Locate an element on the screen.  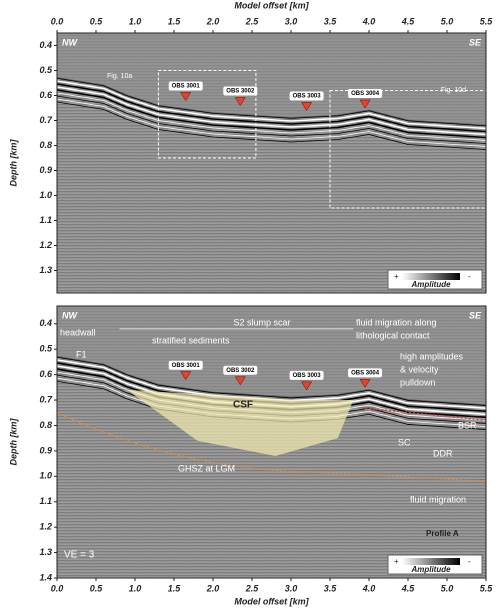
annotation: DDR is located at coordinates (443, 453).